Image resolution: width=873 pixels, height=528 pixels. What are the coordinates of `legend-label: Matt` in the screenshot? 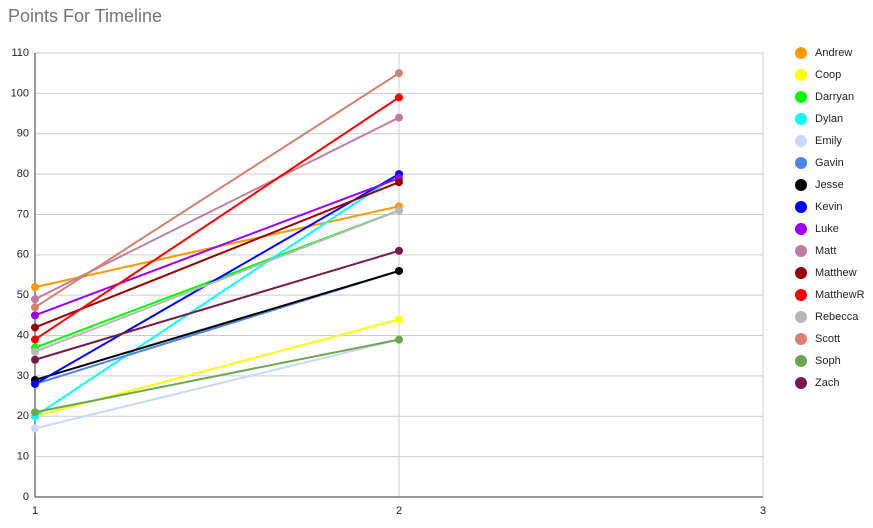 It's located at (825, 251).